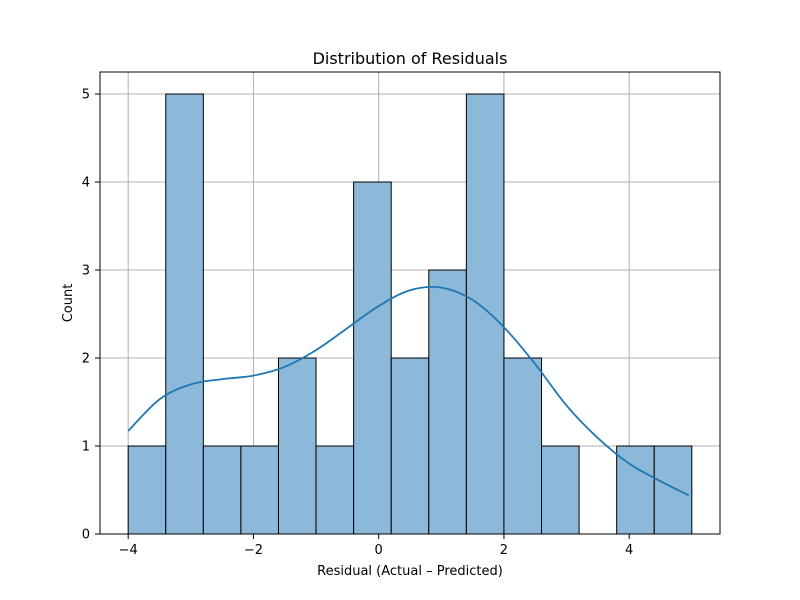  What do you see at coordinates (379, 550) in the screenshot?
I see `x-tick-label: 0` at bounding box center [379, 550].